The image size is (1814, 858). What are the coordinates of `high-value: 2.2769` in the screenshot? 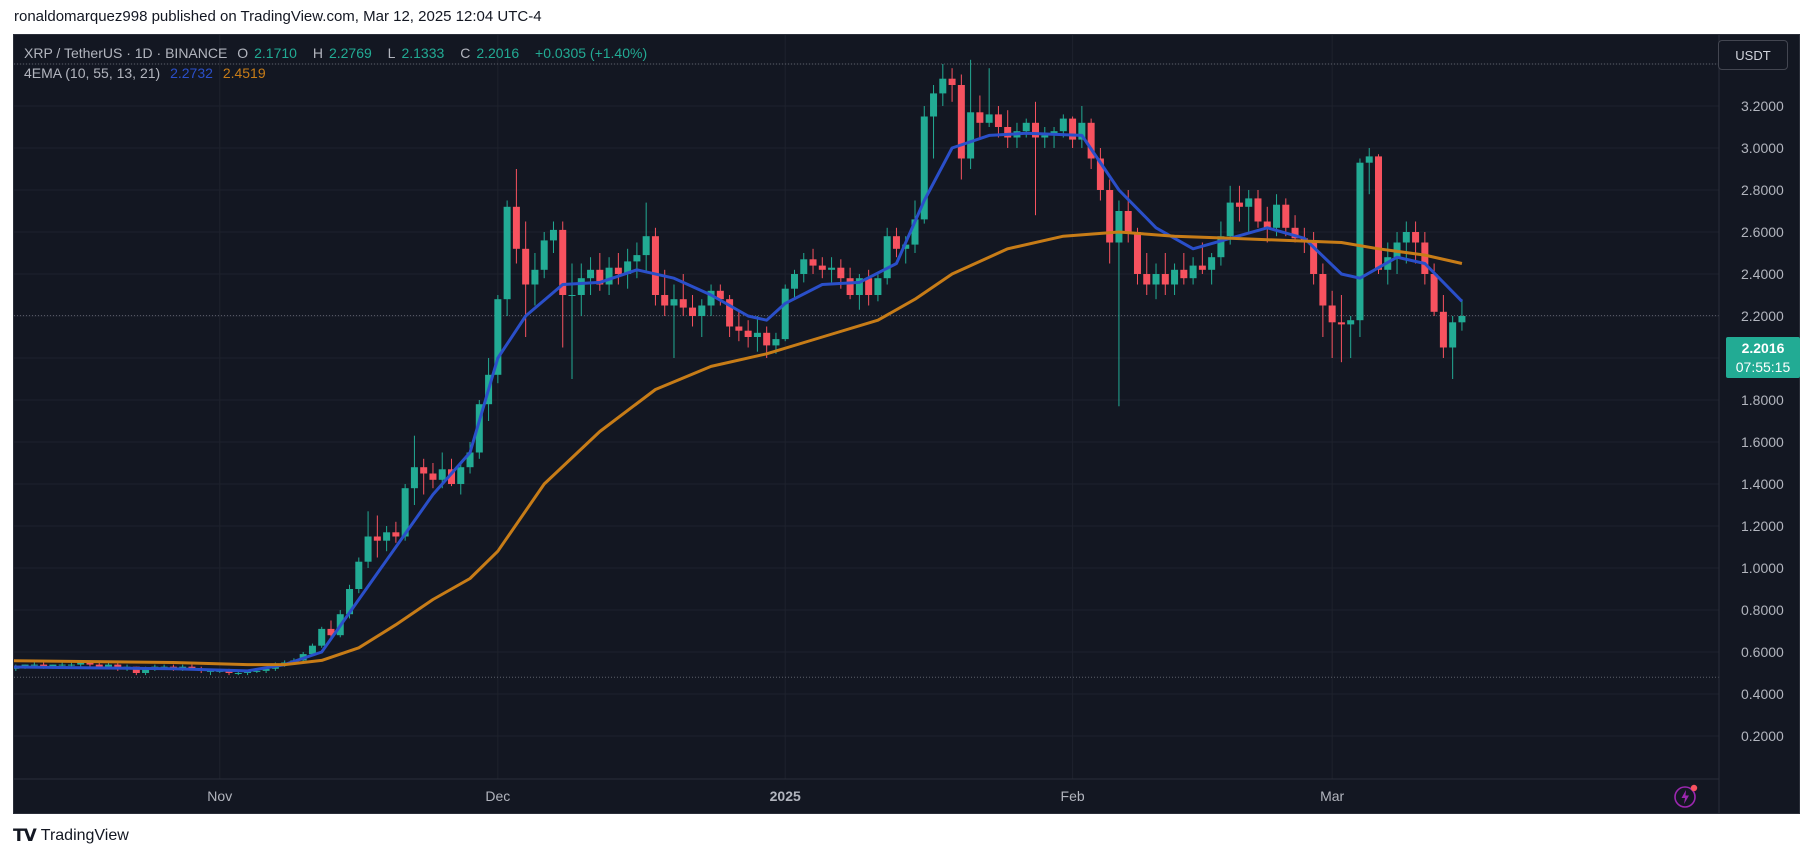 It's located at (350, 53).